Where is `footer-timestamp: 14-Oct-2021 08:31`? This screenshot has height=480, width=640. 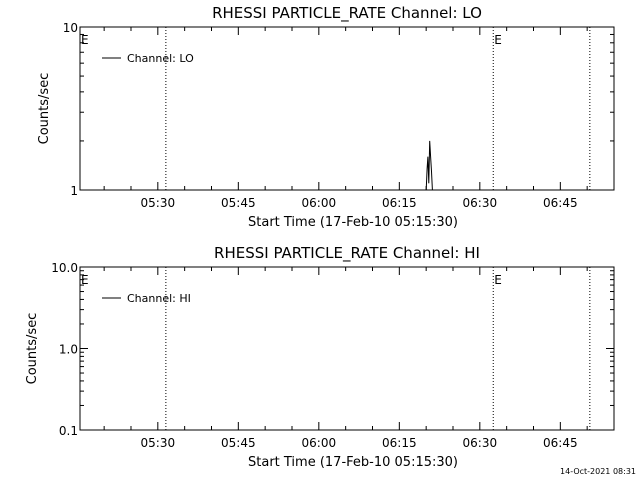
footer-timestamp: 14-Oct-2021 08:31 is located at coordinates (598, 471).